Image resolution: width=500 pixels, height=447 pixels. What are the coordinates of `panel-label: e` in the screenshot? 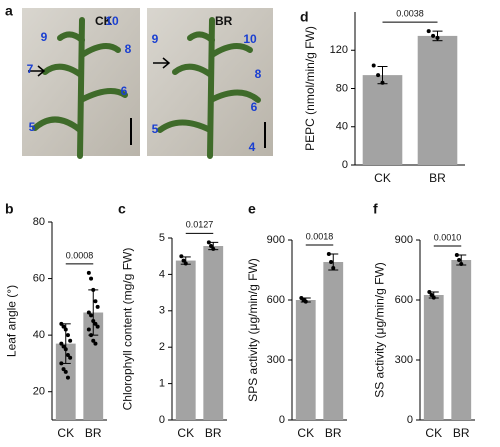 It's located at (252, 209).